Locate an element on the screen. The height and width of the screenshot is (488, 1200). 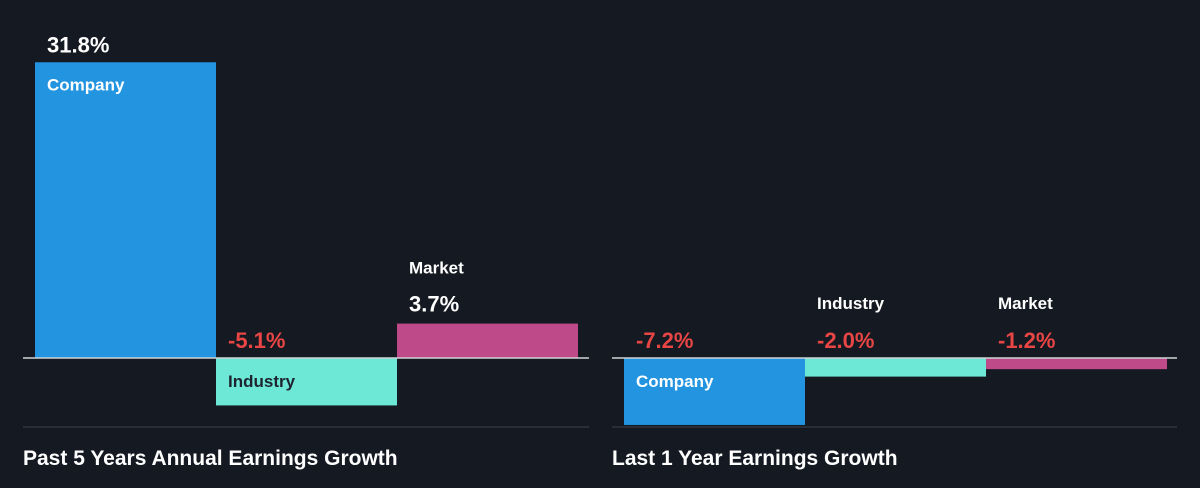
market-value-label: 3.7% is located at coordinates (434, 304).